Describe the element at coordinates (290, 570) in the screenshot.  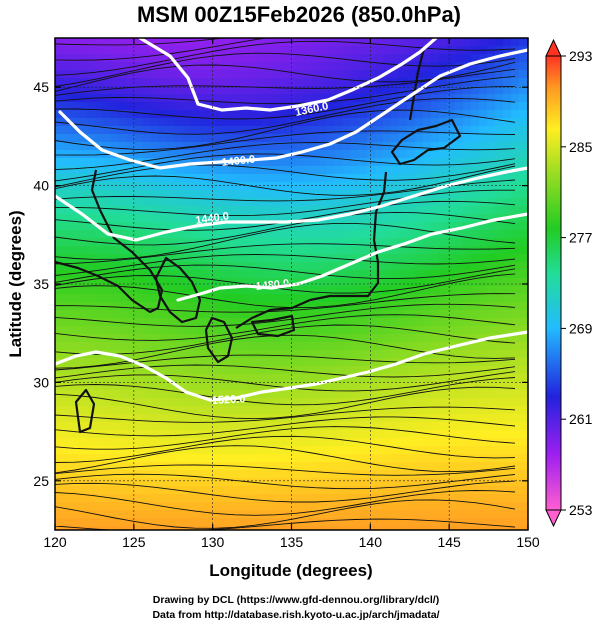
I see `x-axis-label: Longitude (degrees)` at that location.